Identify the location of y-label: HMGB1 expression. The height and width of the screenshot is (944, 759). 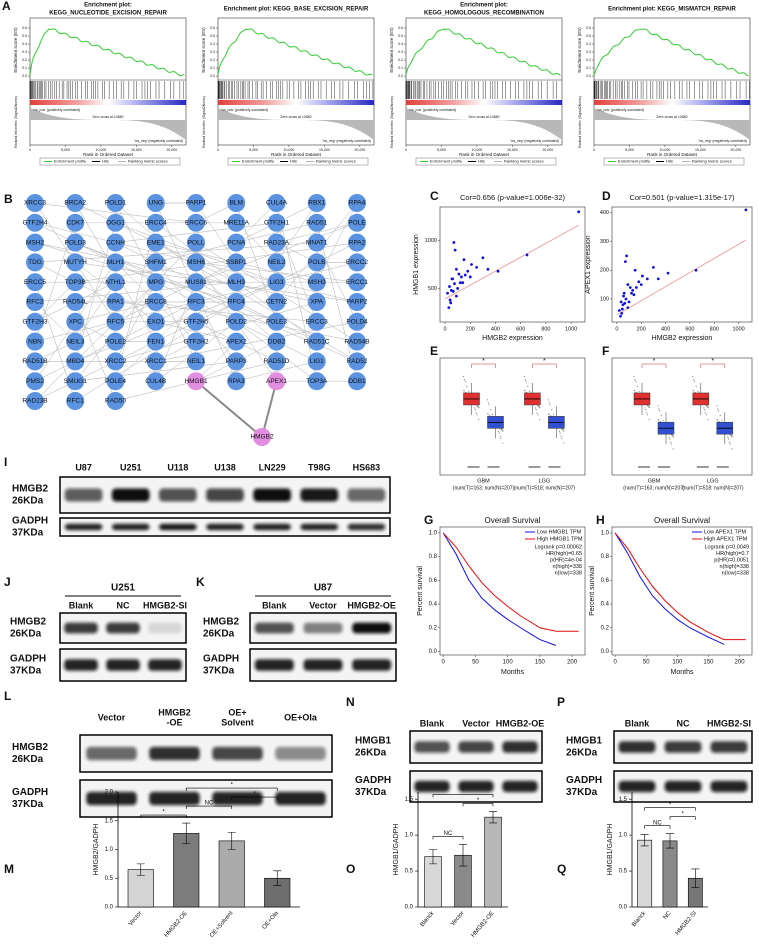
(416, 264).